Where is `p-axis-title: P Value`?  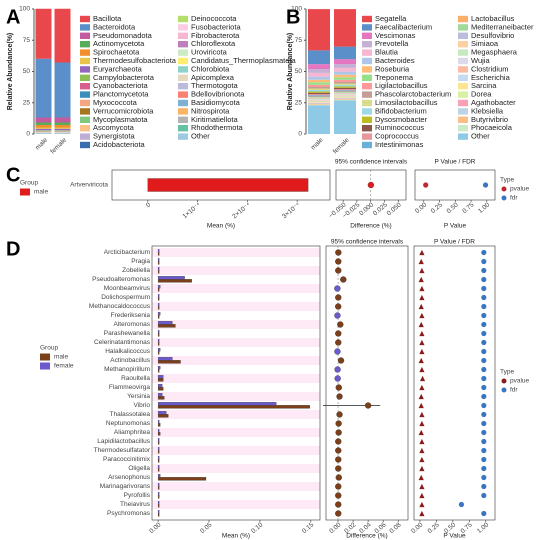
p-axis-title: P Value is located at coordinates (454, 536).